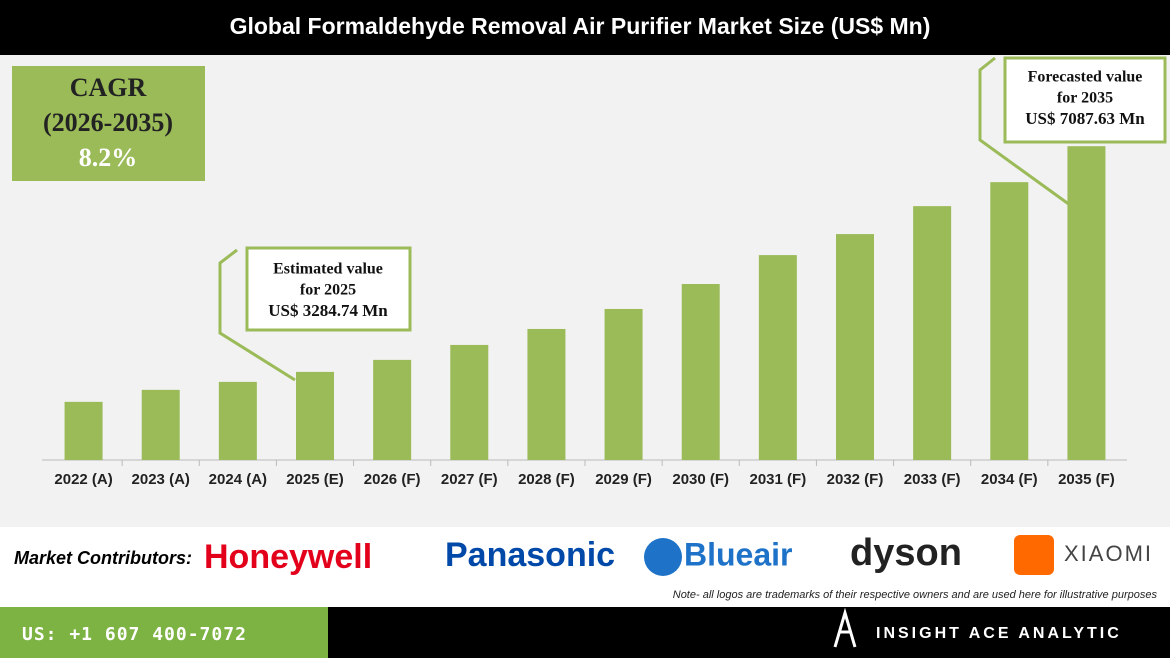 The height and width of the screenshot is (658, 1170). I want to click on cagr-box, so click(108, 123).